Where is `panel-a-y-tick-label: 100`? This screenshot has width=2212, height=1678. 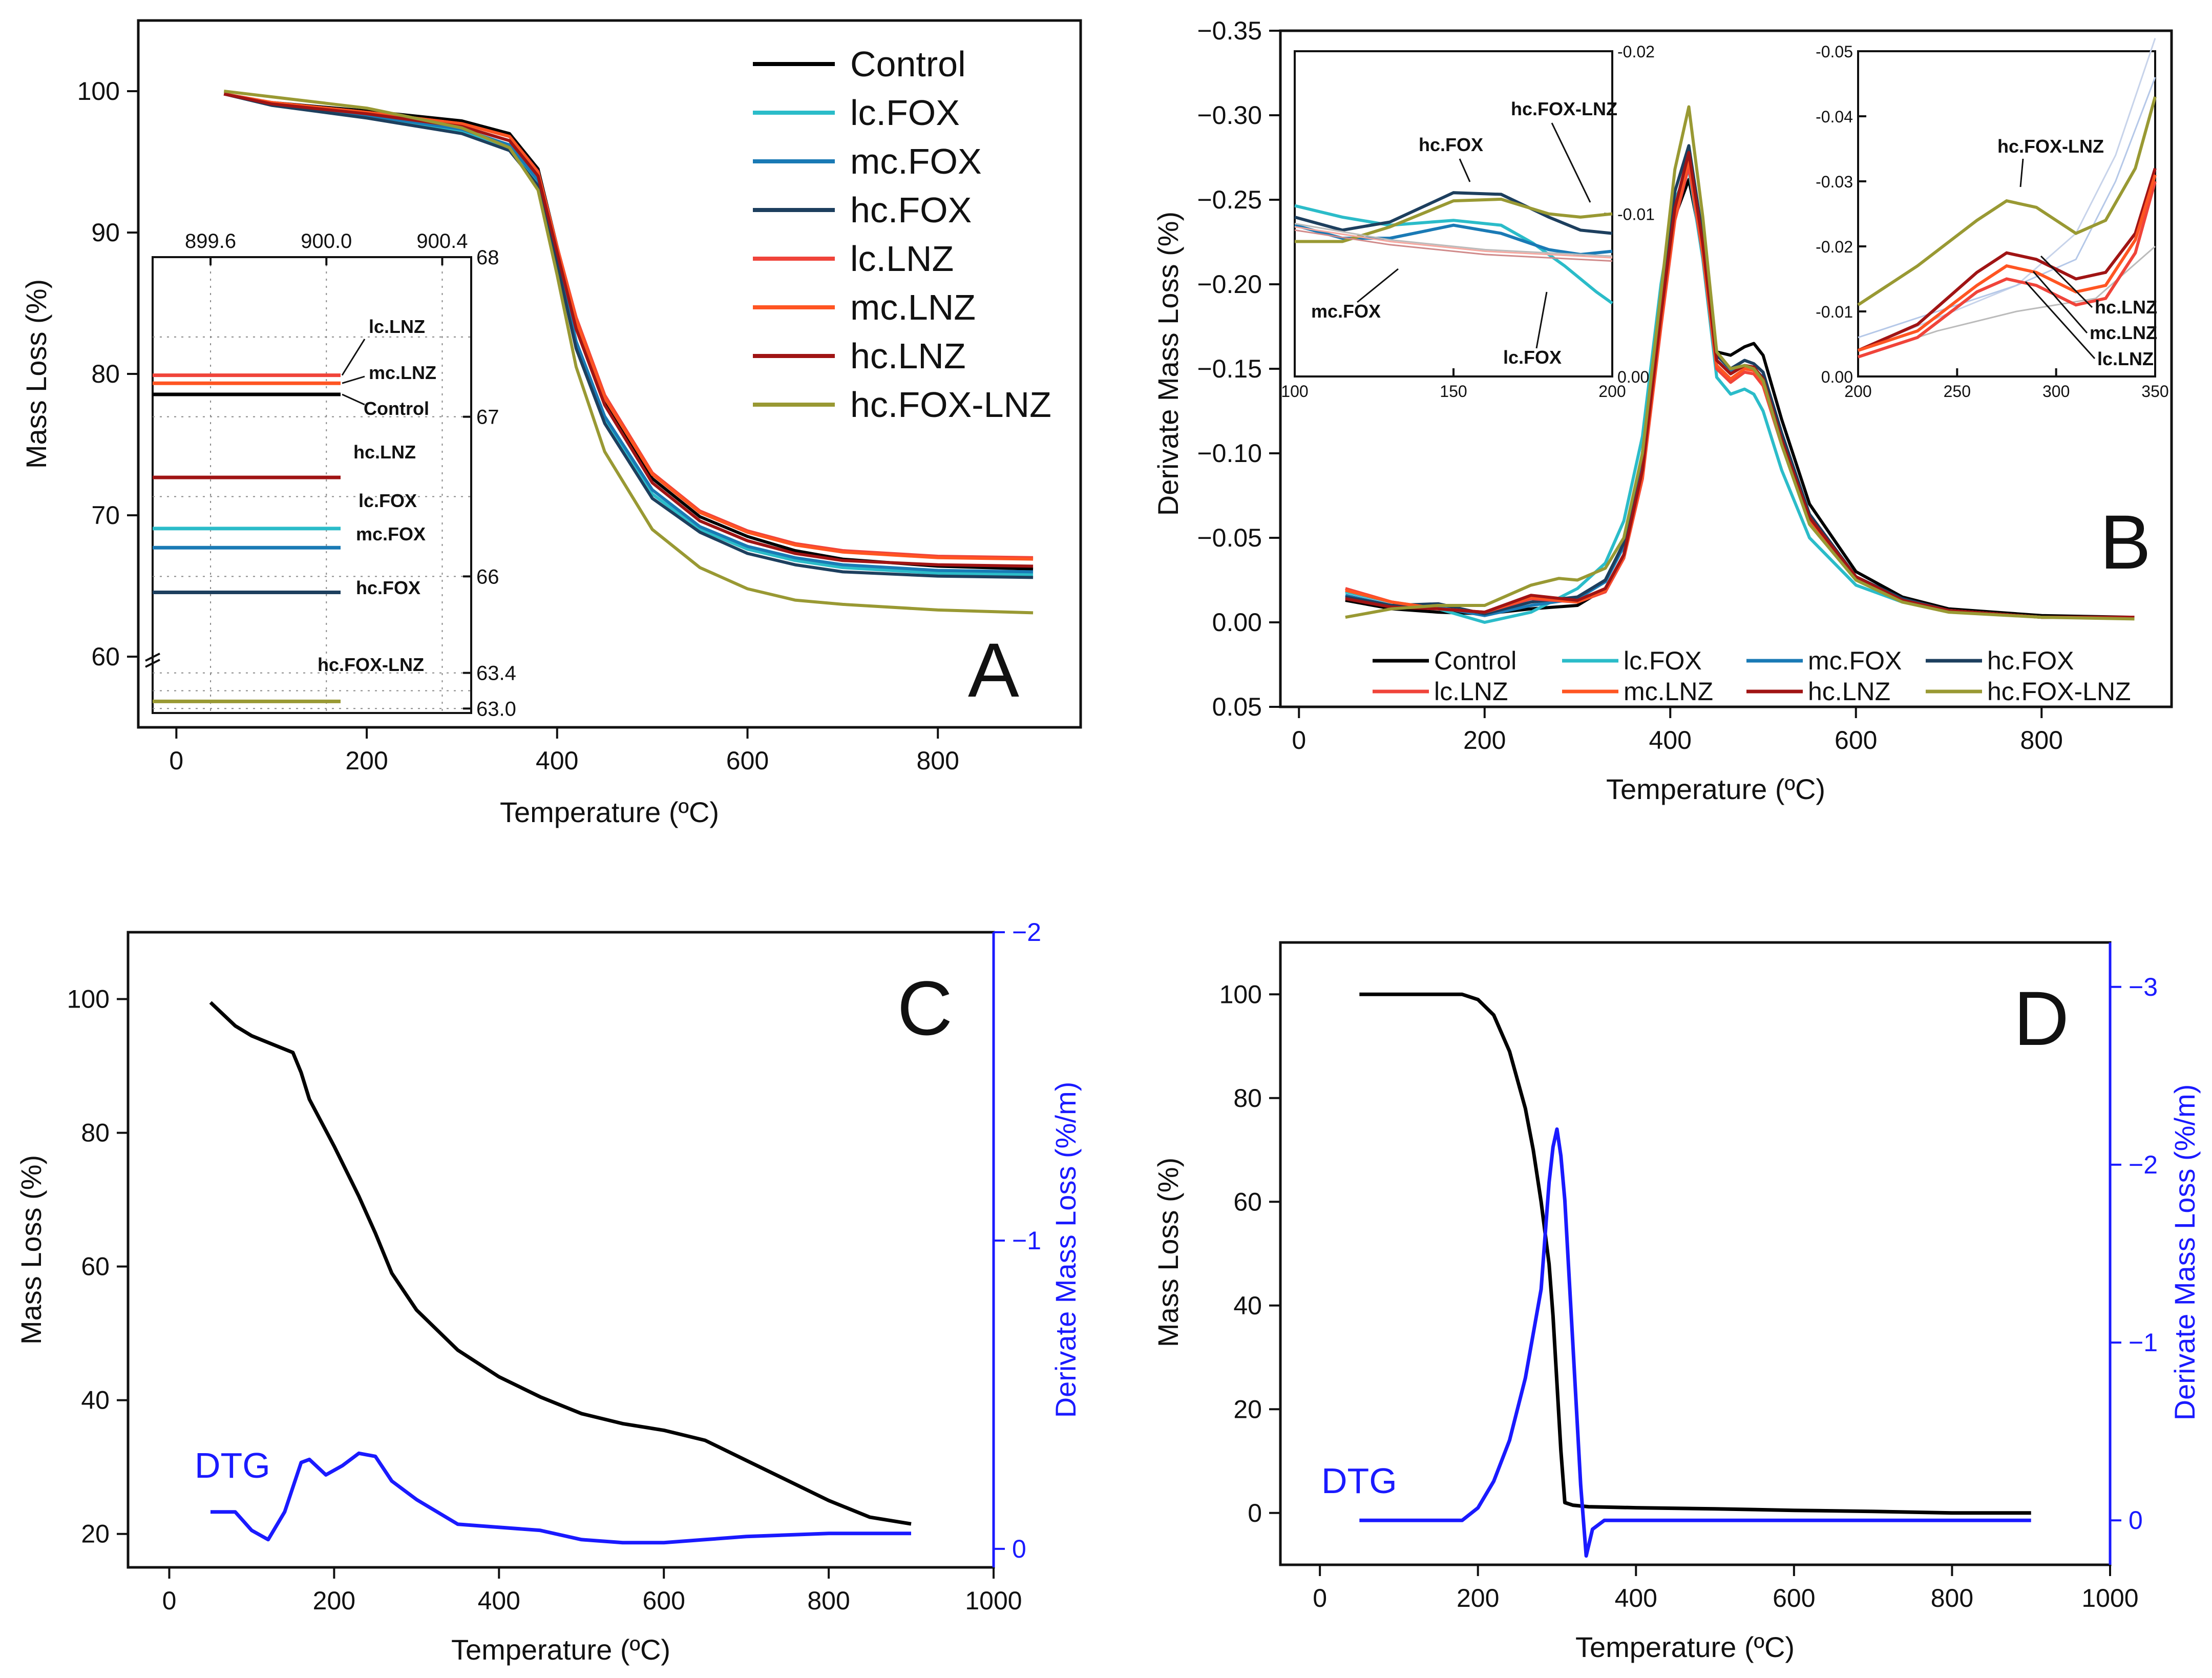 panel-a-y-tick-label: 100 is located at coordinates (99, 91).